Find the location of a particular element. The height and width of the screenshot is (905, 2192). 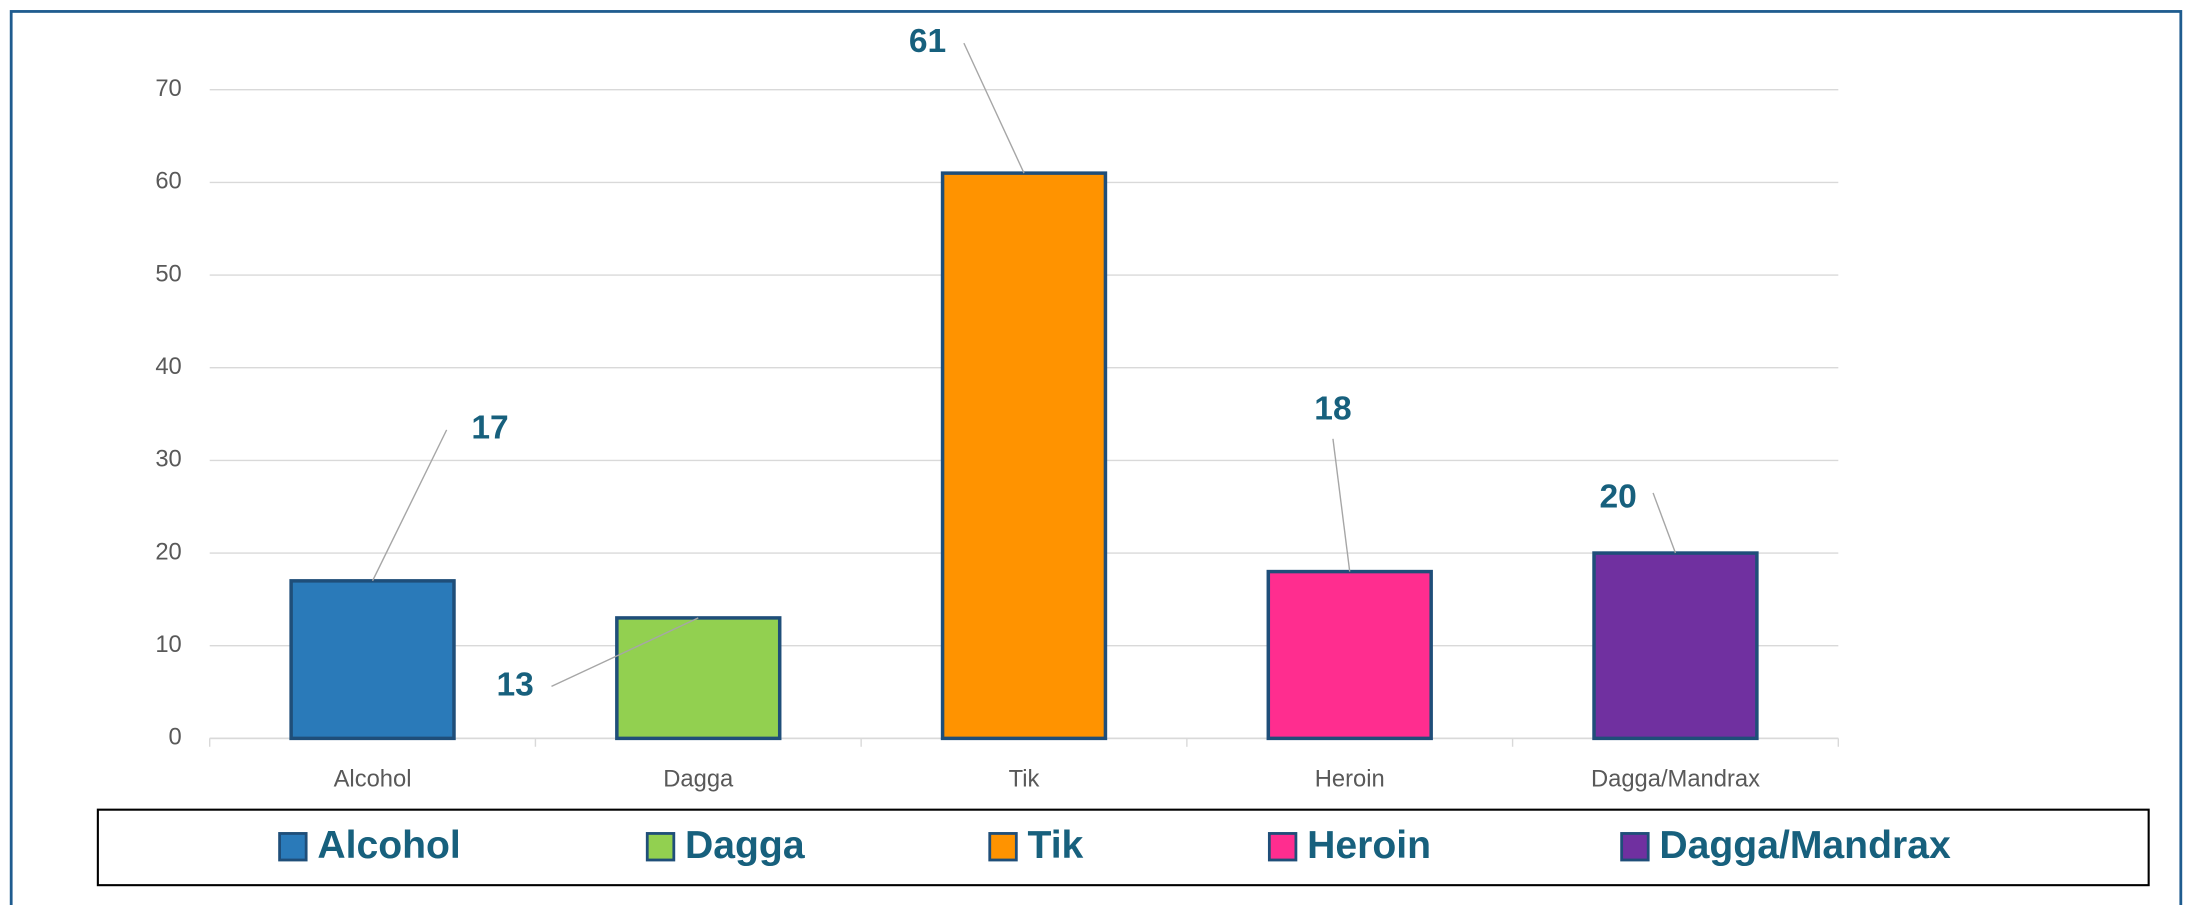

data-label: 13 is located at coordinates (514, 684).